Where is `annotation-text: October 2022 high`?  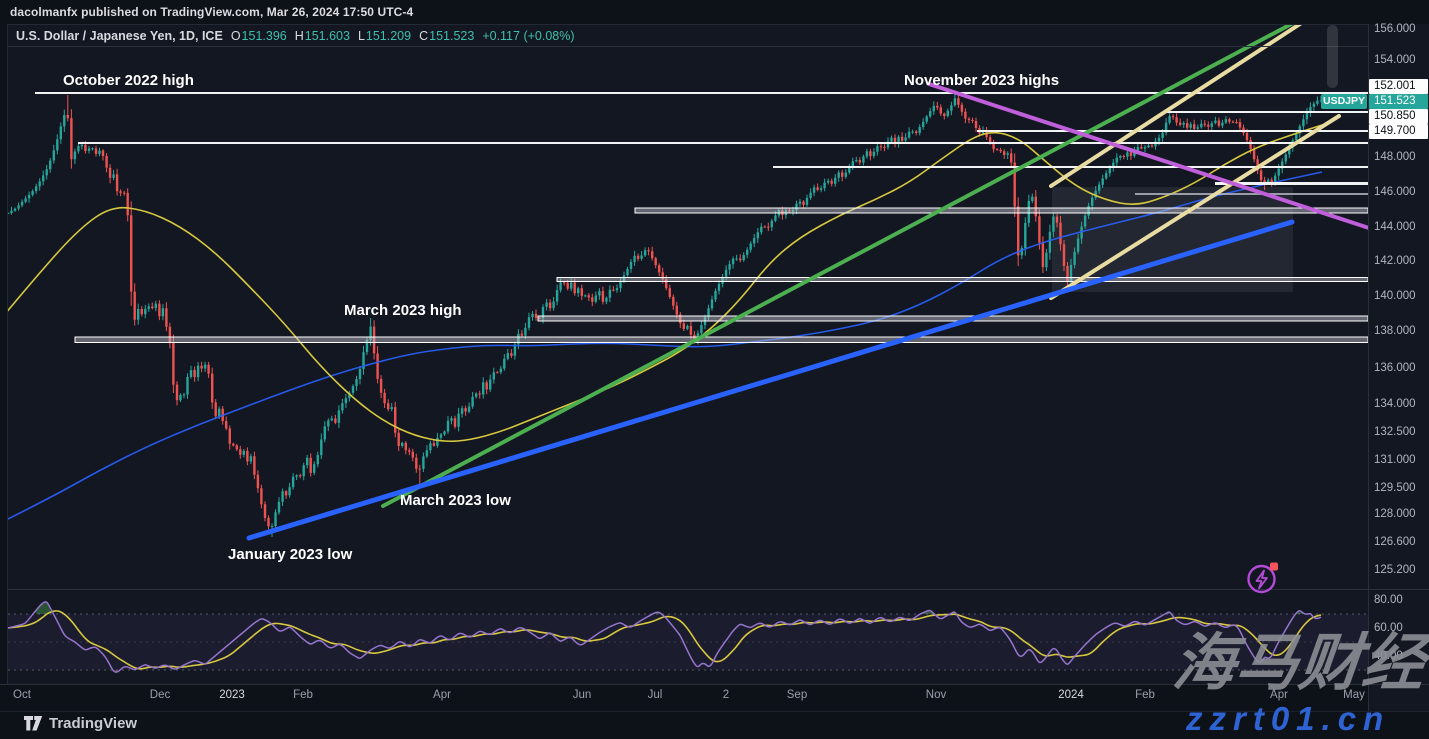 annotation-text: October 2022 high is located at coordinates (128, 80).